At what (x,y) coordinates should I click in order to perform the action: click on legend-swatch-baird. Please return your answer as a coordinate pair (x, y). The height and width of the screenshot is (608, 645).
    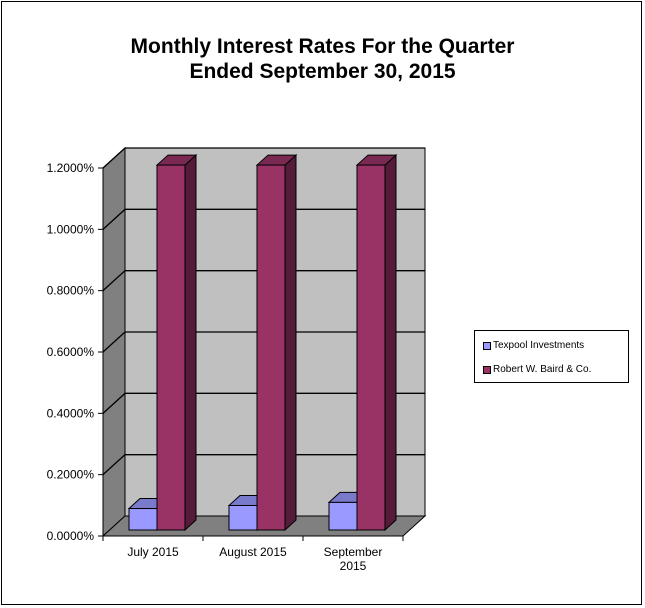
    Looking at the image, I should click on (487, 369).